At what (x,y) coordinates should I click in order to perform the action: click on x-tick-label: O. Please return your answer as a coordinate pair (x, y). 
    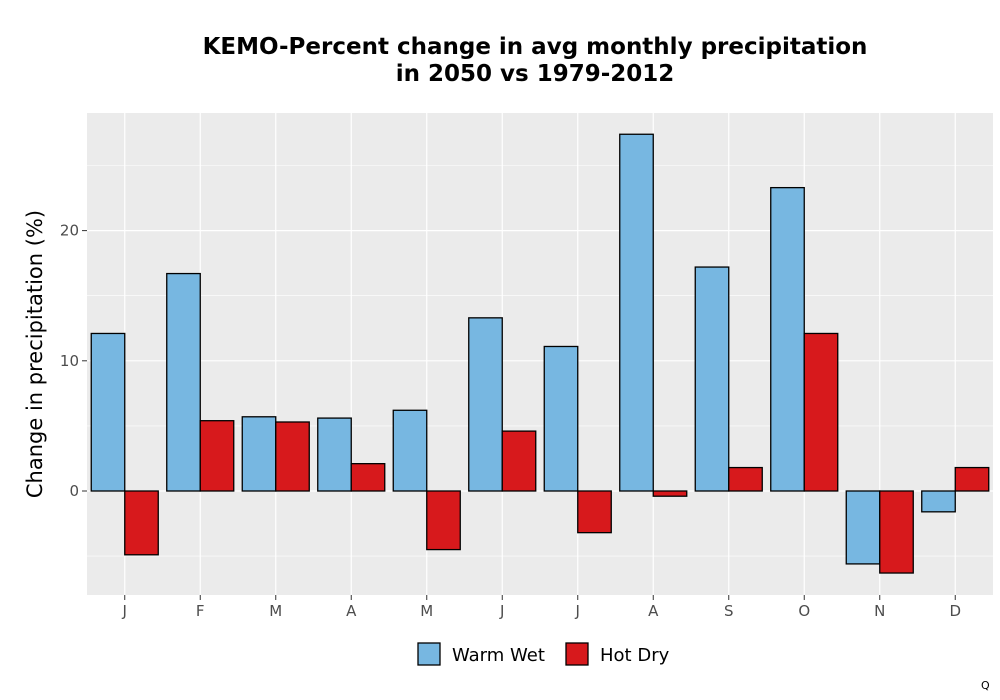
    Looking at the image, I should click on (804, 611).